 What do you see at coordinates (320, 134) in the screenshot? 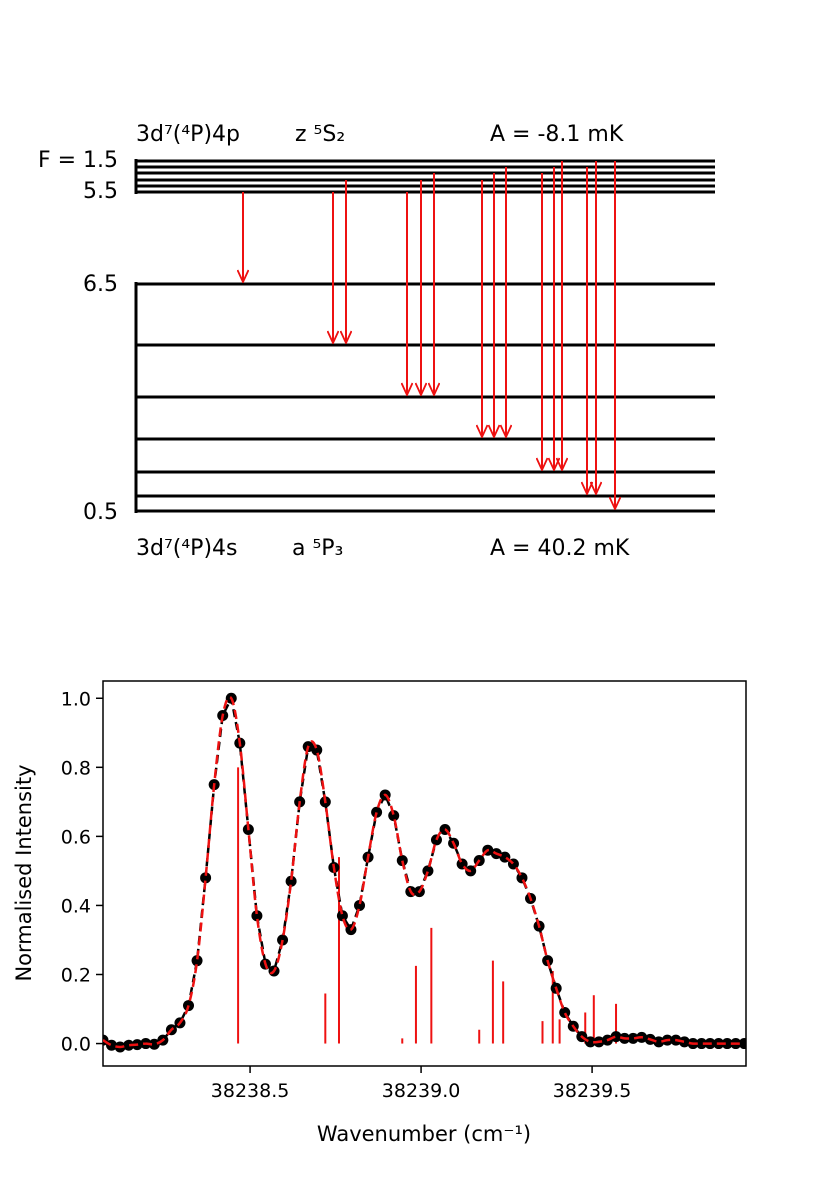
I see `upper-term: z ⁵S₂` at bounding box center [320, 134].